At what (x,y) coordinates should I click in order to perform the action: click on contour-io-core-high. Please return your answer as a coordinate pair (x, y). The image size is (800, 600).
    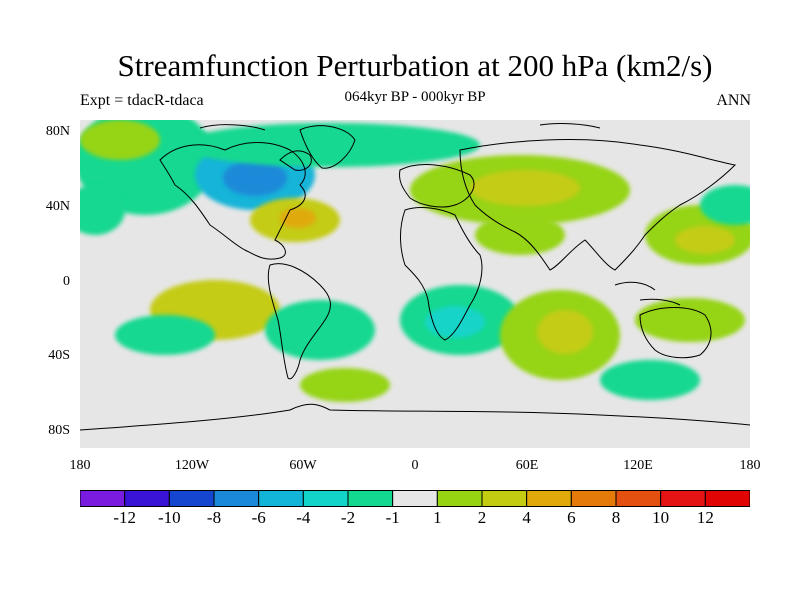
    Looking at the image, I should click on (565, 332).